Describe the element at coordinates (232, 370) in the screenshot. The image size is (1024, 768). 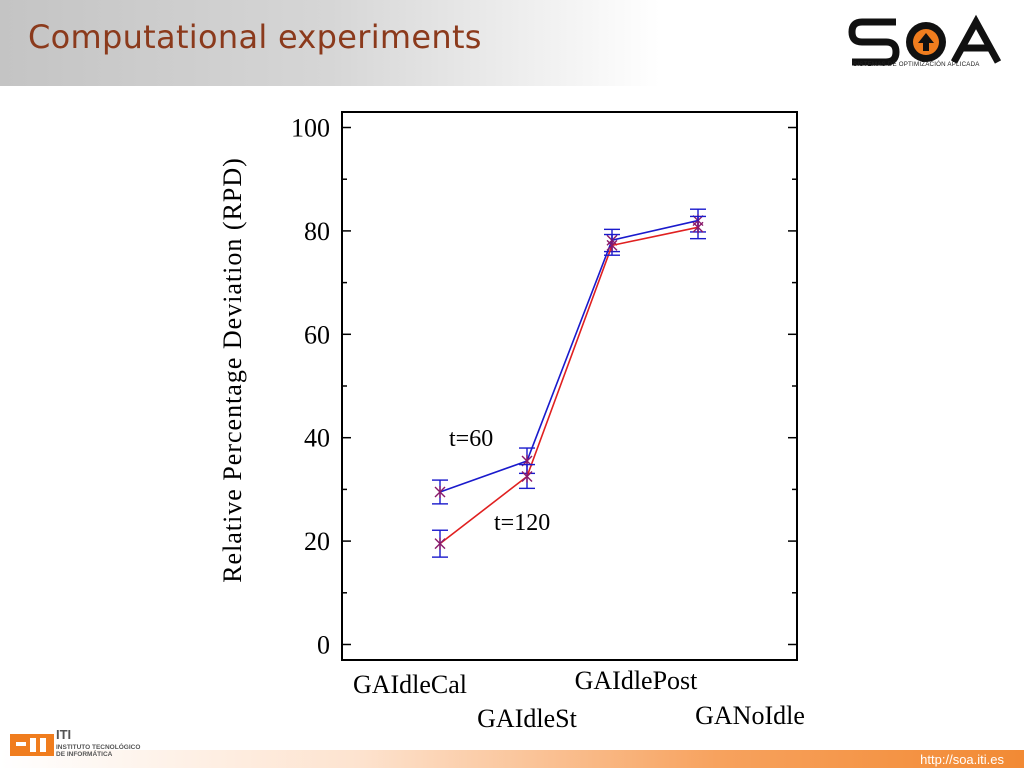
I see `y-axis-label: Relative Percentage Deviation (RPD)` at that location.